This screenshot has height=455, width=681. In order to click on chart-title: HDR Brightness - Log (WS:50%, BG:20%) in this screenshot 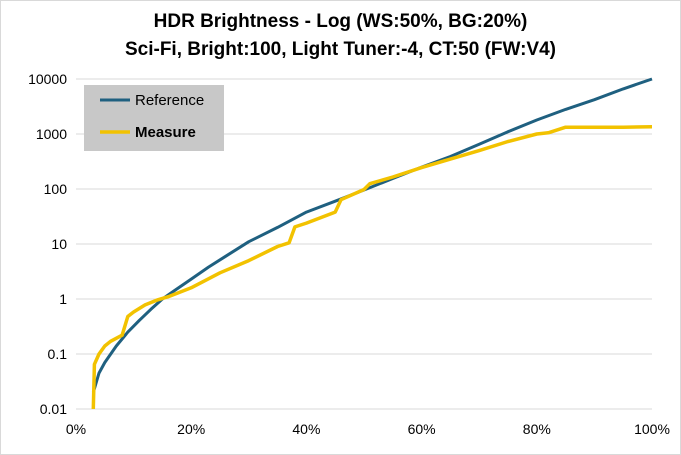, I will do `click(340, 21)`.